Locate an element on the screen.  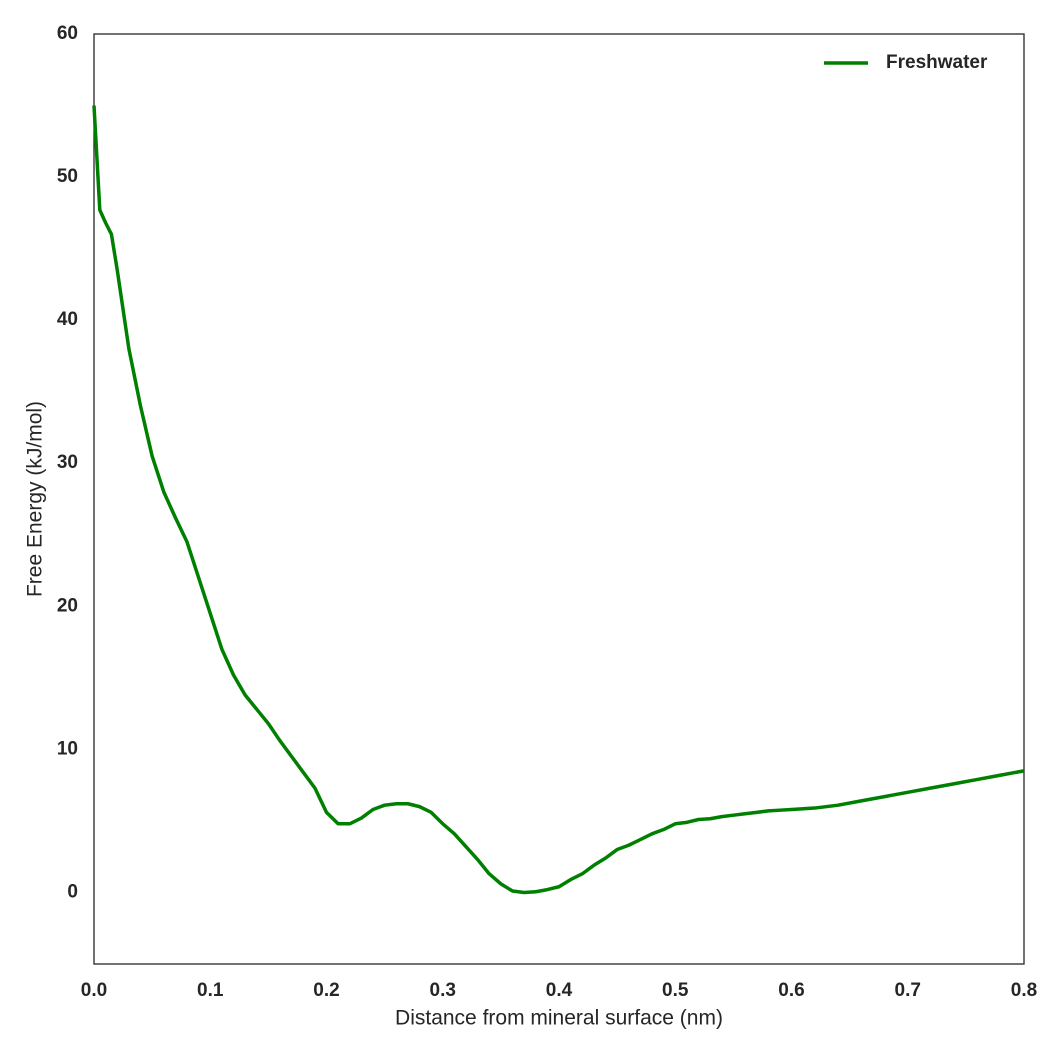
x-tick-label: 0.6 is located at coordinates (791, 990).